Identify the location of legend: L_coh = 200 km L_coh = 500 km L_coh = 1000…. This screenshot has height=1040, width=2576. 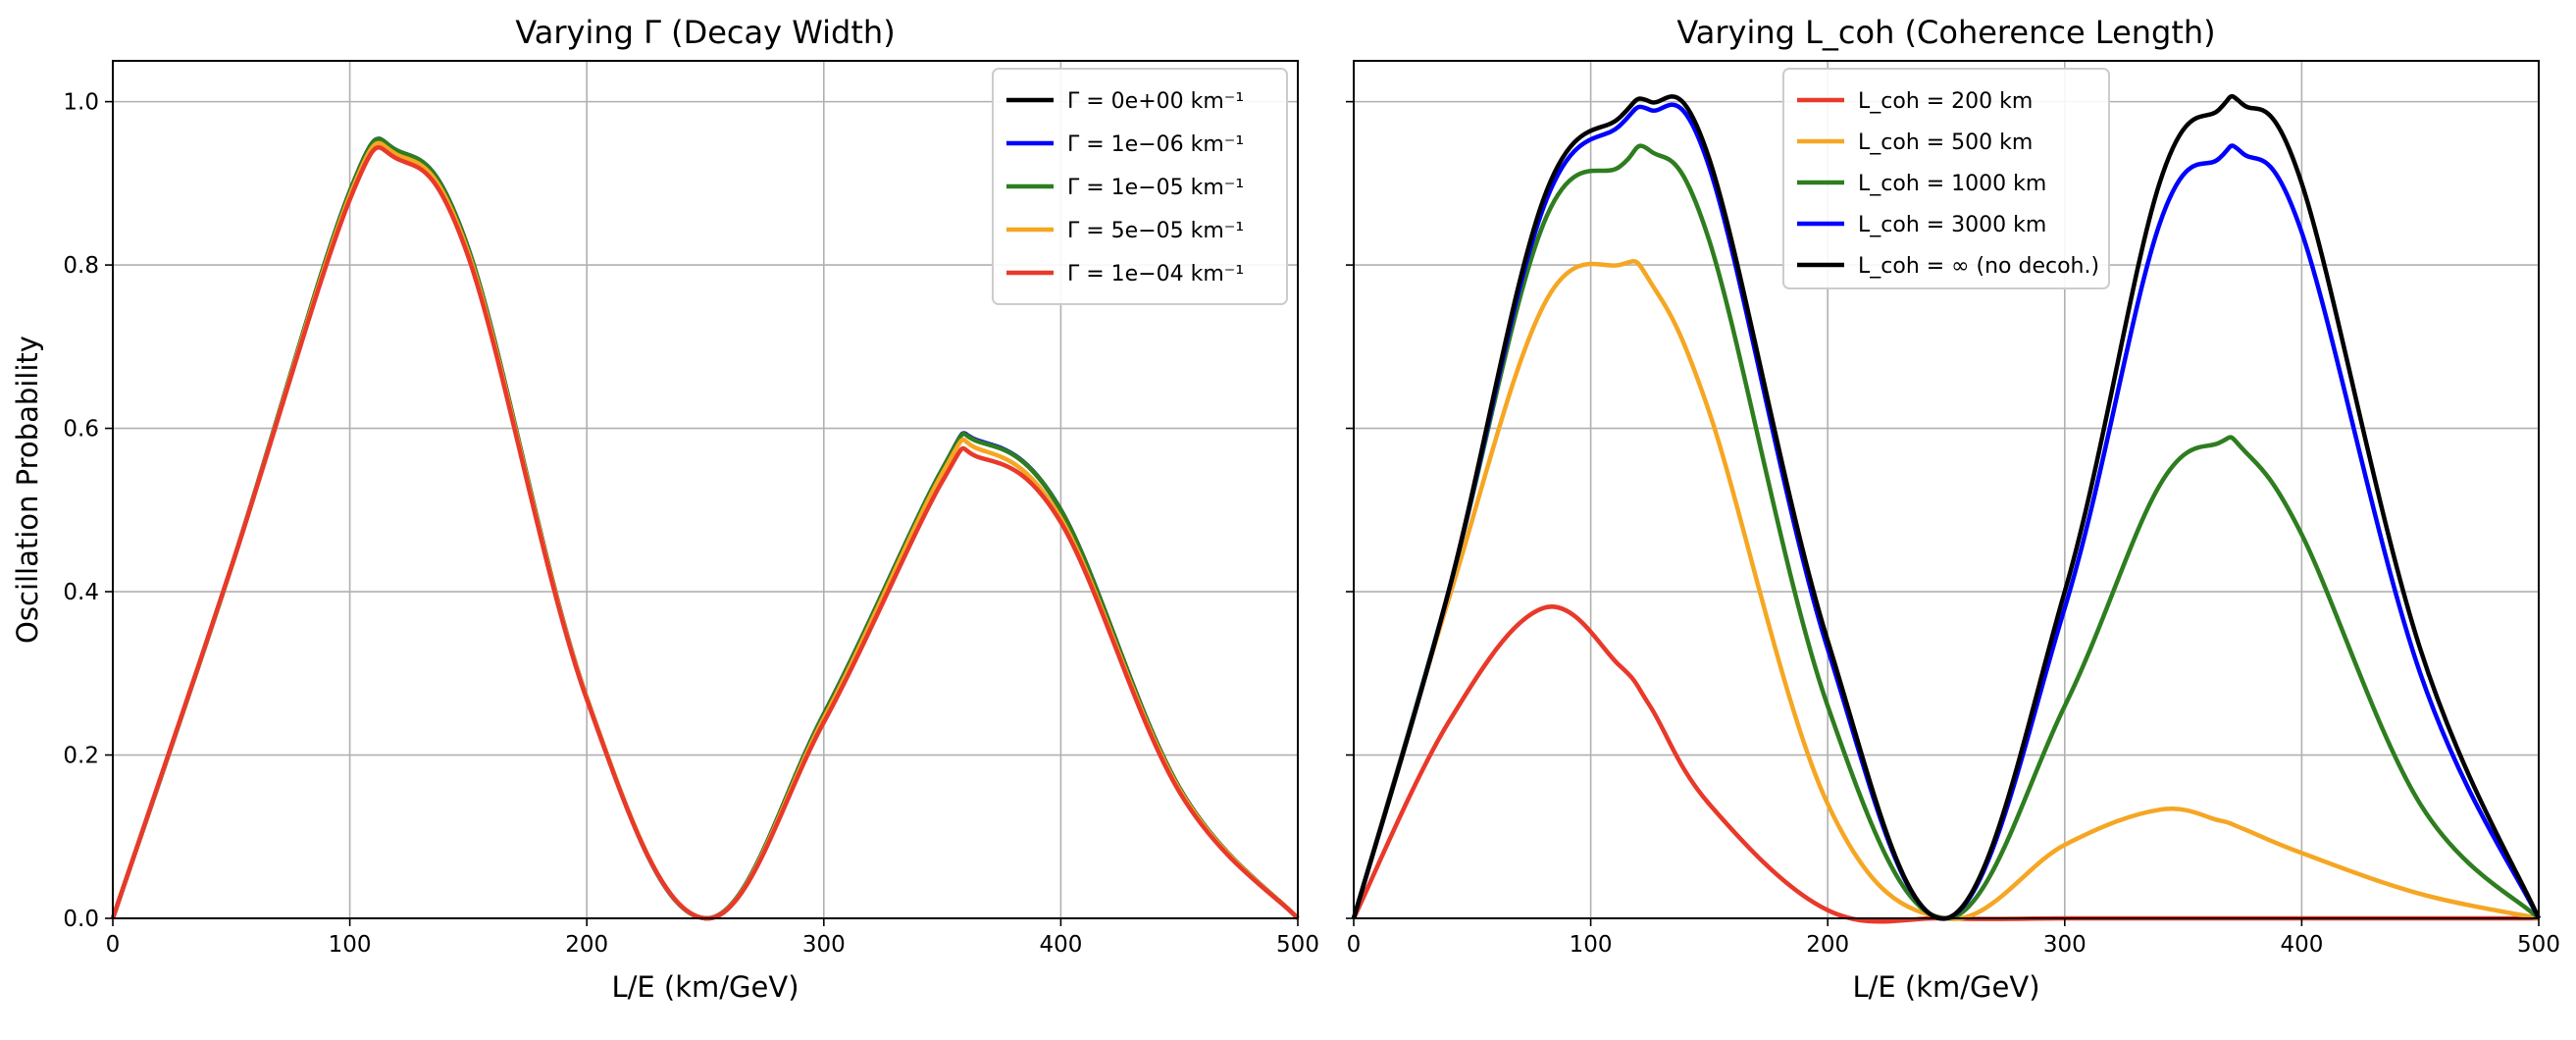
(1946, 178).